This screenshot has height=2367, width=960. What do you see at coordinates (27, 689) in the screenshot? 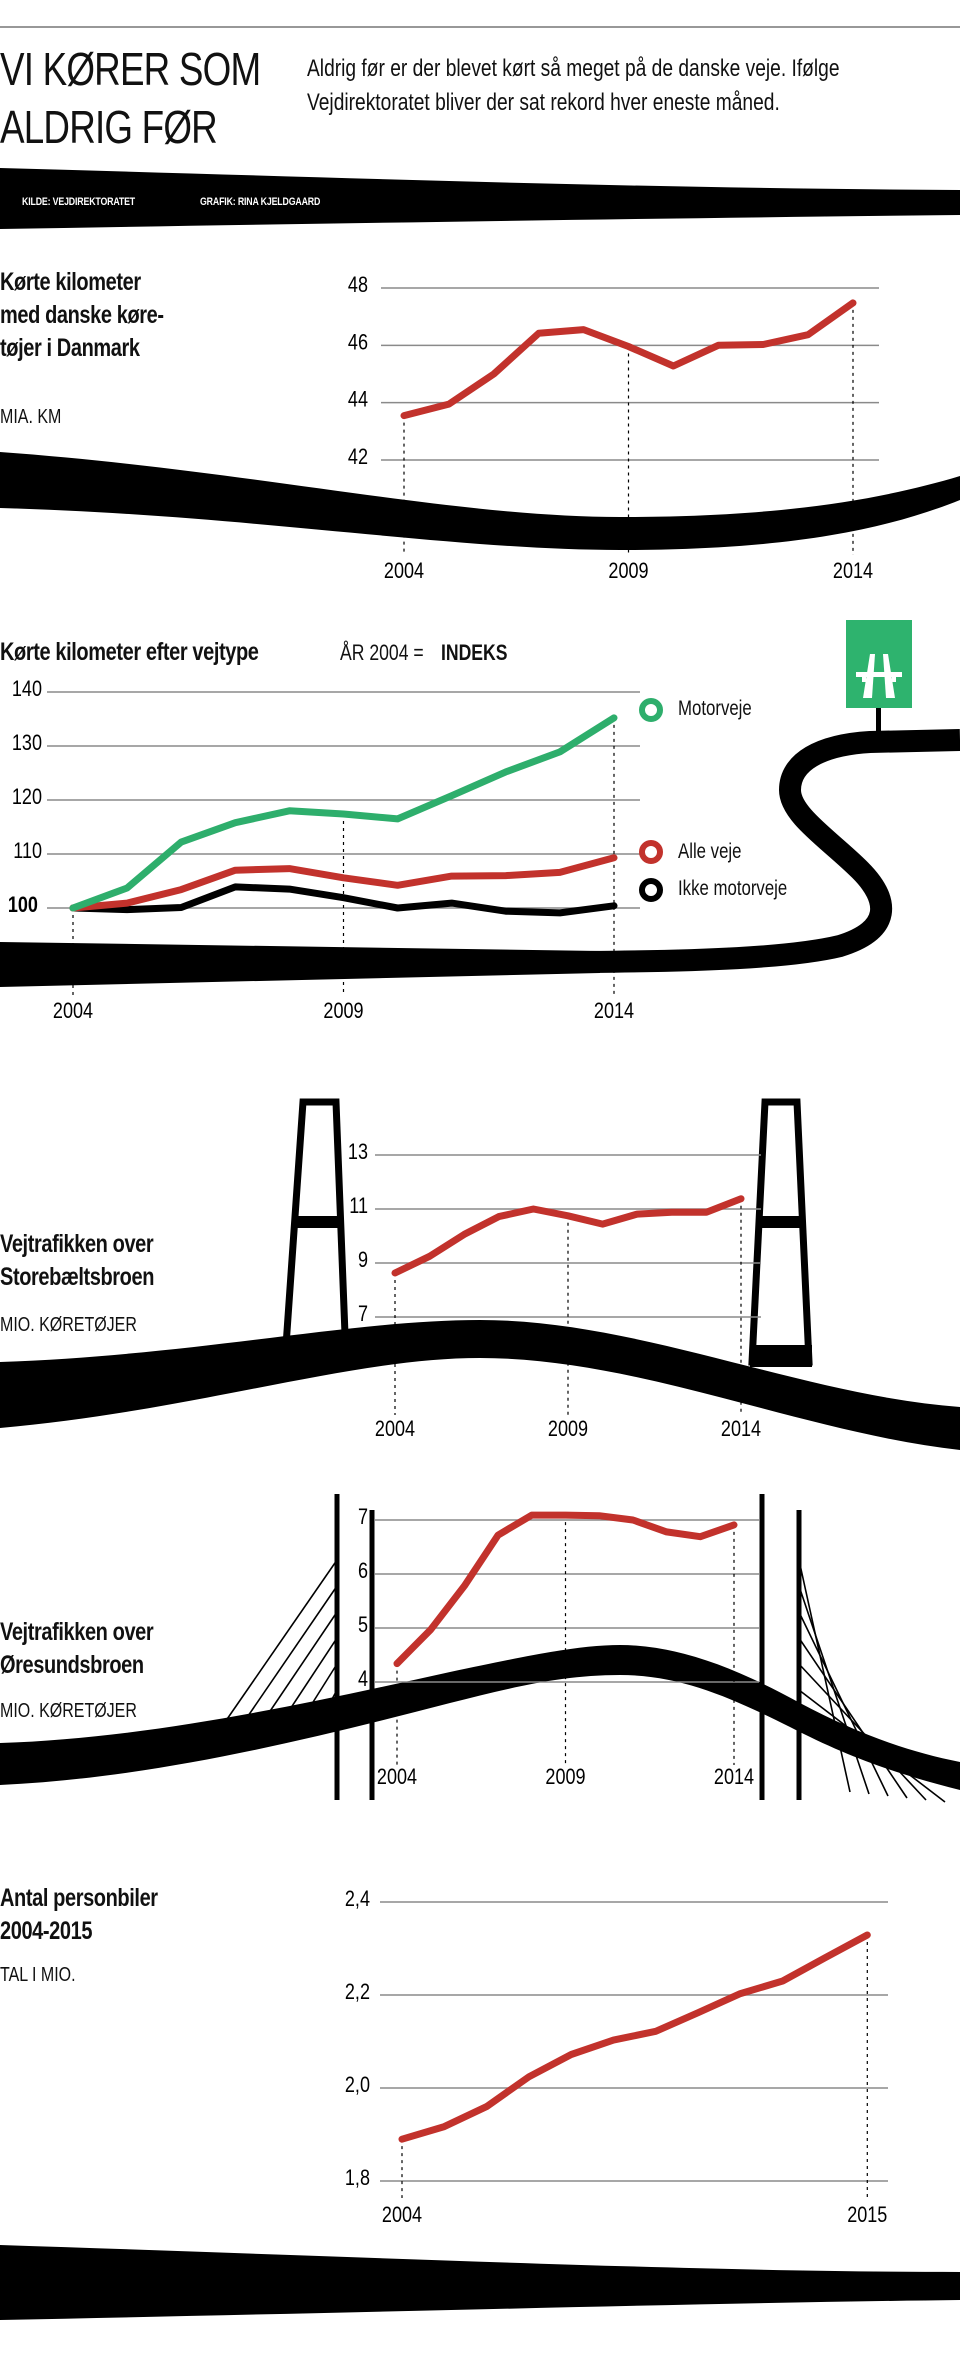
I see `y-tick-label: 140` at bounding box center [27, 689].